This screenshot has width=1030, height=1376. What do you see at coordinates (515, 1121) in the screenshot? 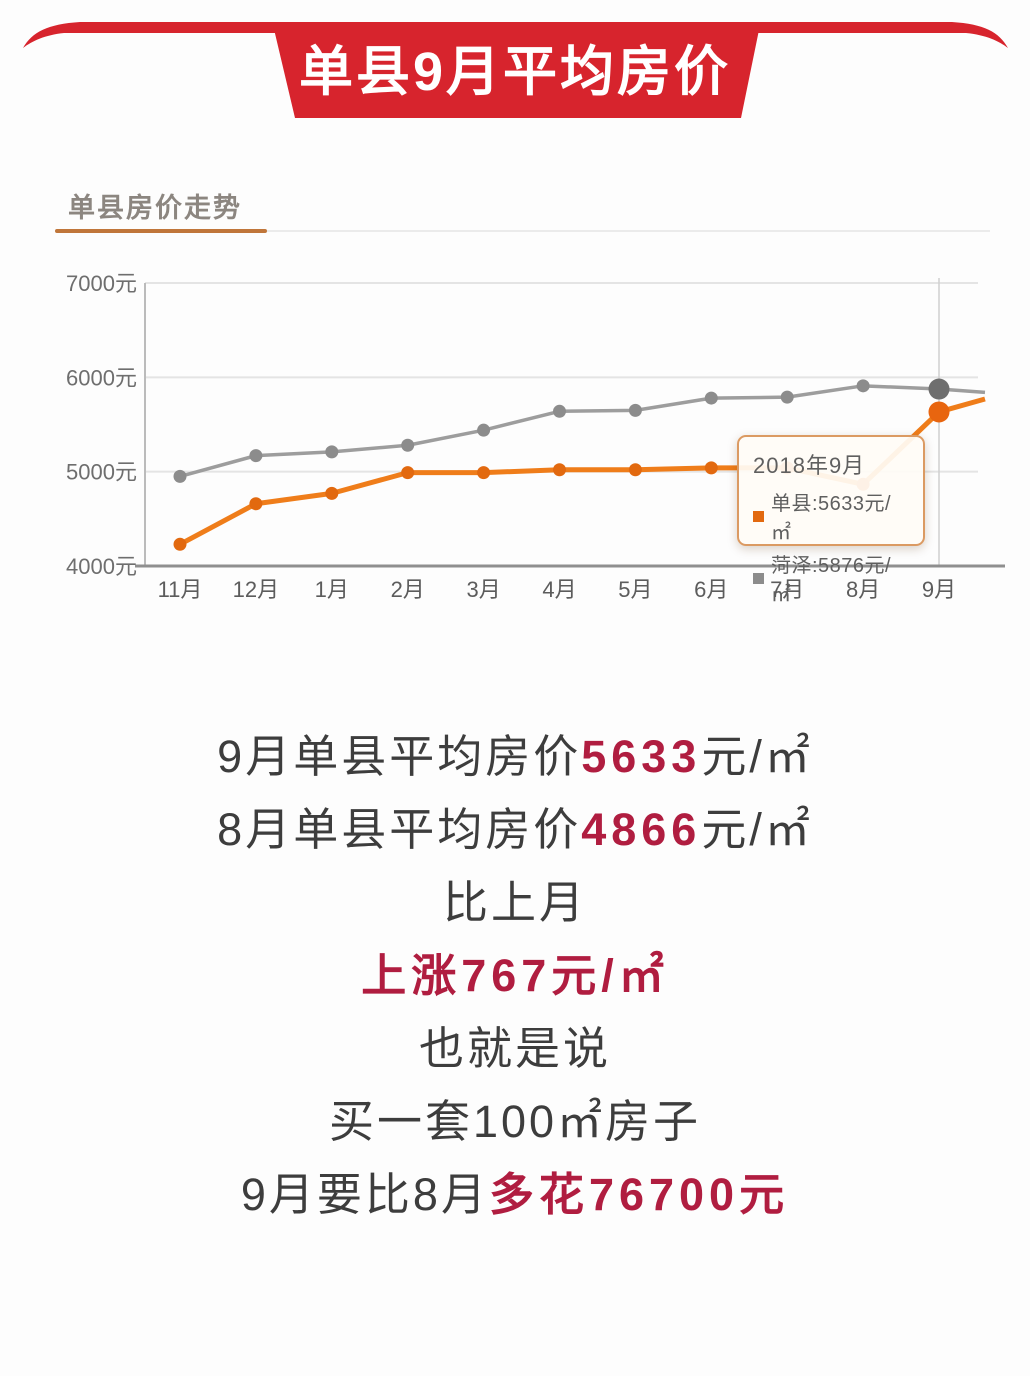
I see `summary-line-6: 买一套100㎡房子` at bounding box center [515, 1121].